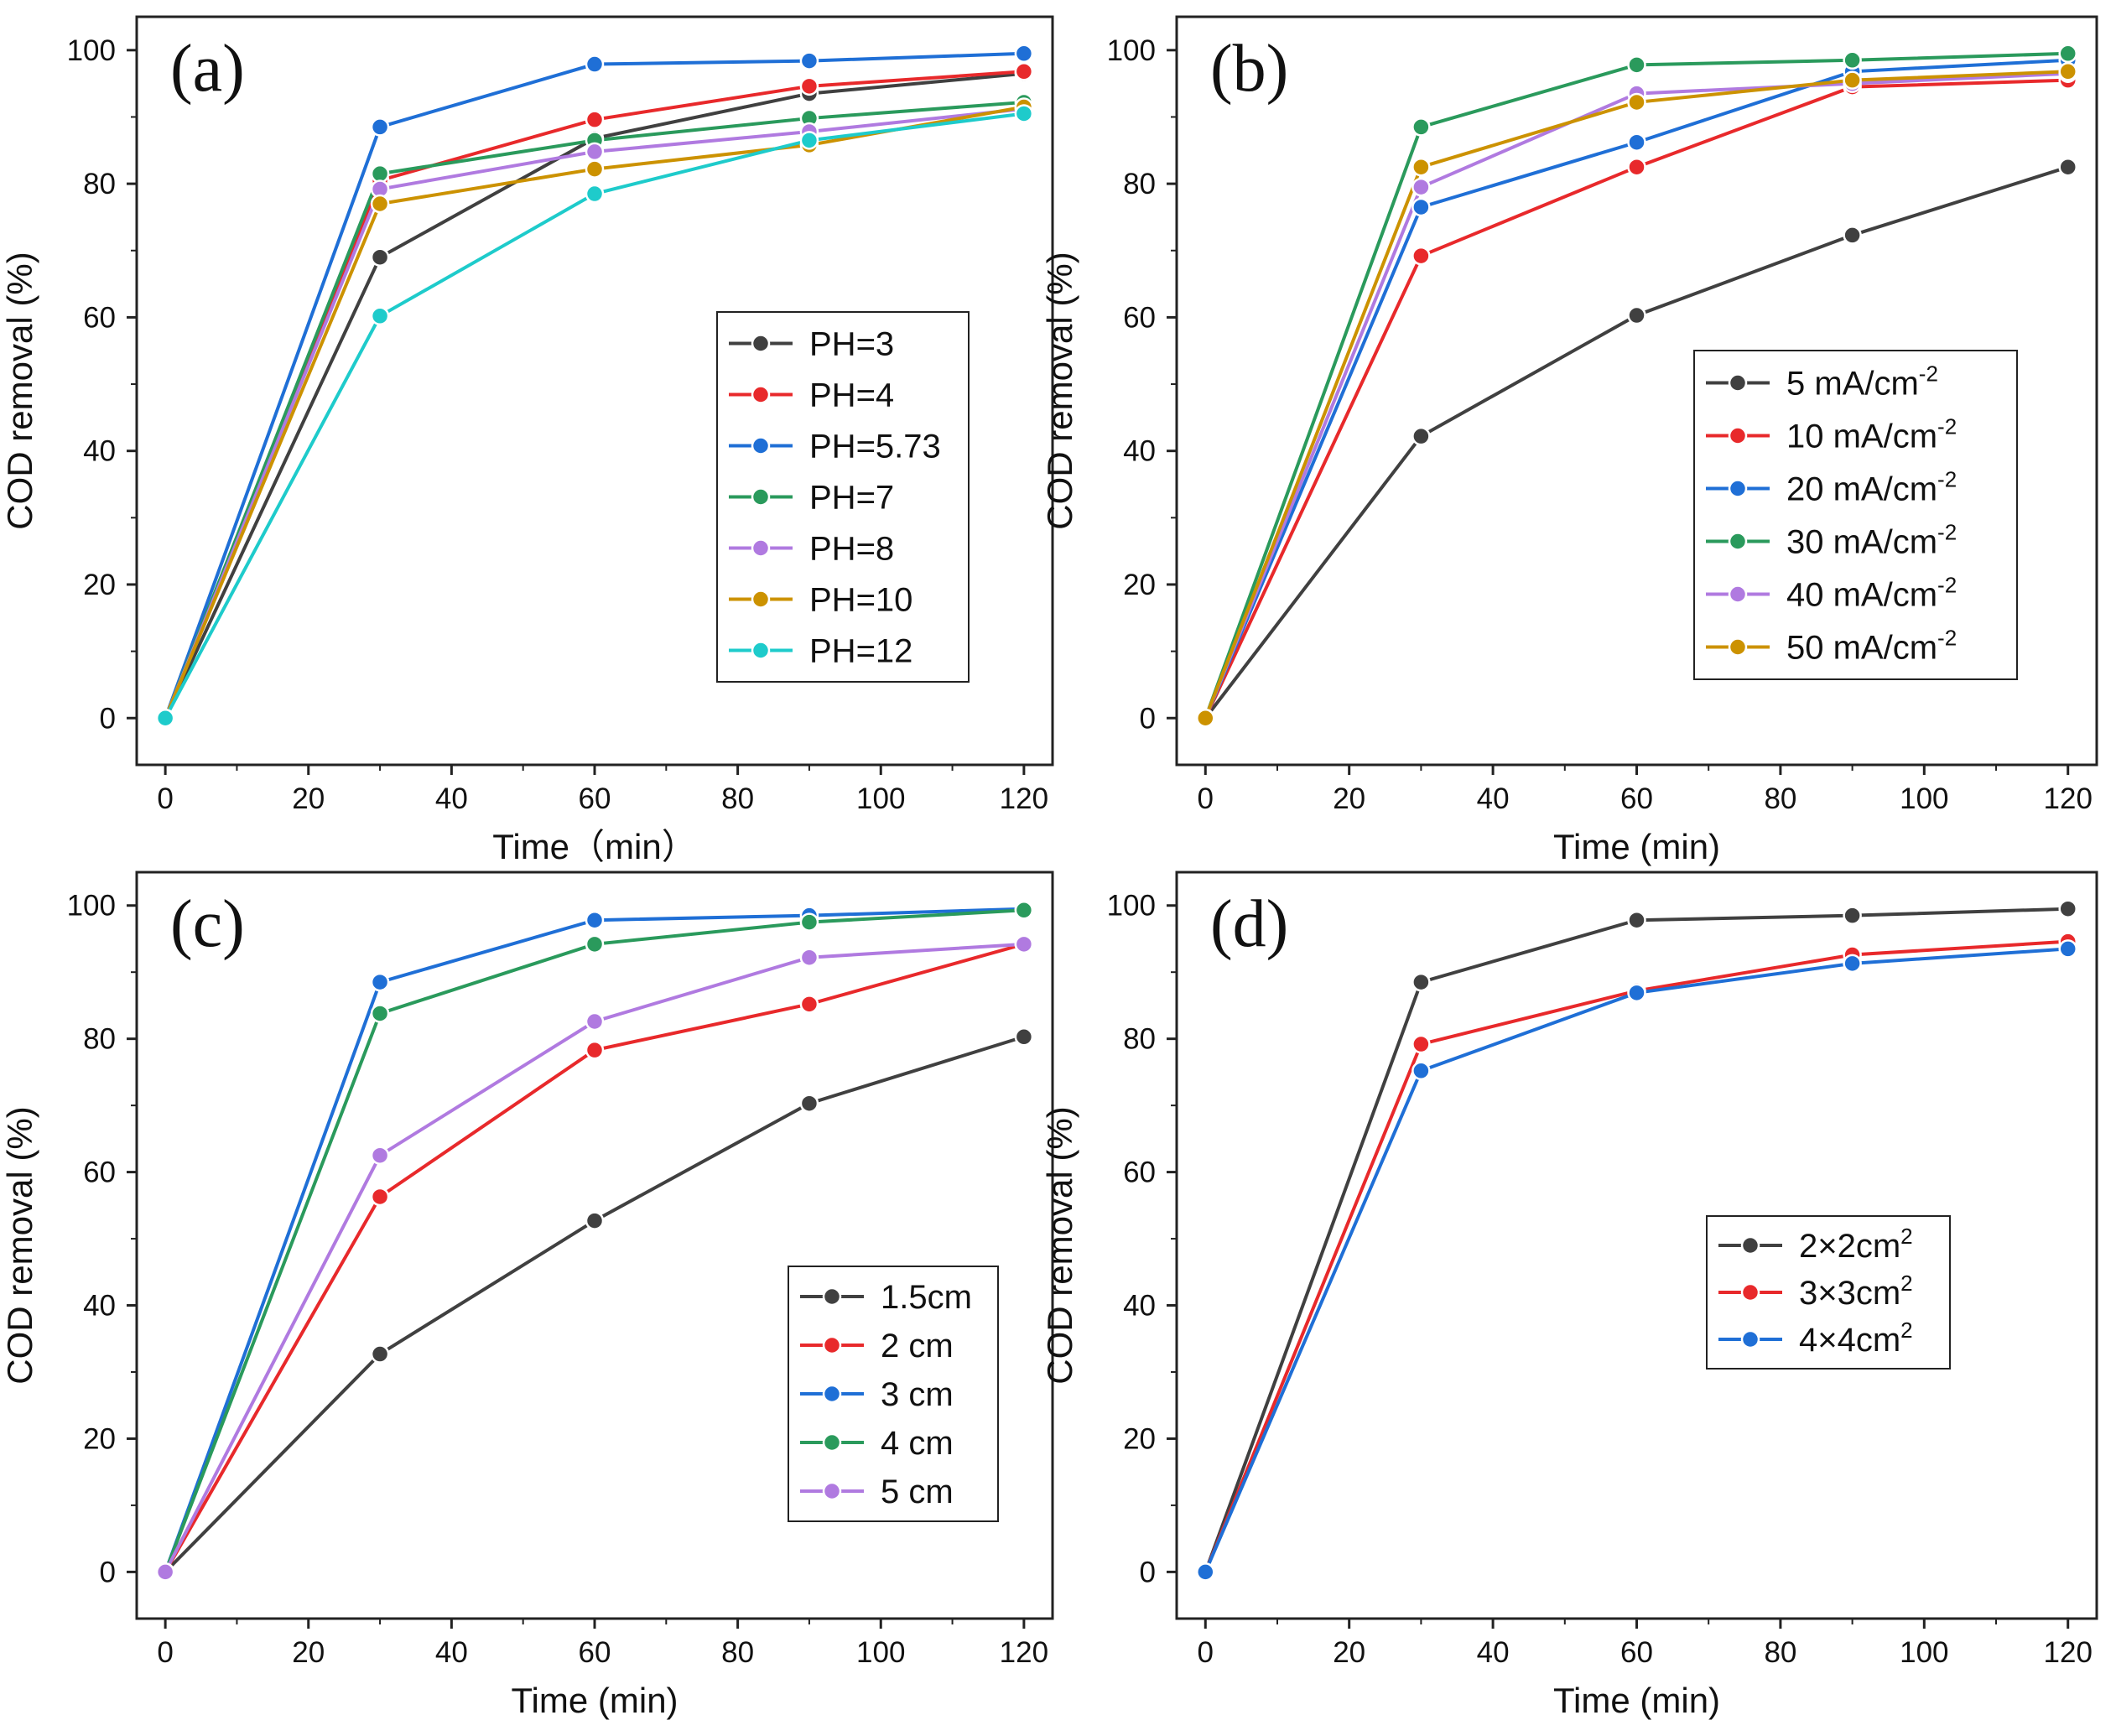  I want to click on legend-label: PH=5.73, so click(875, 447).